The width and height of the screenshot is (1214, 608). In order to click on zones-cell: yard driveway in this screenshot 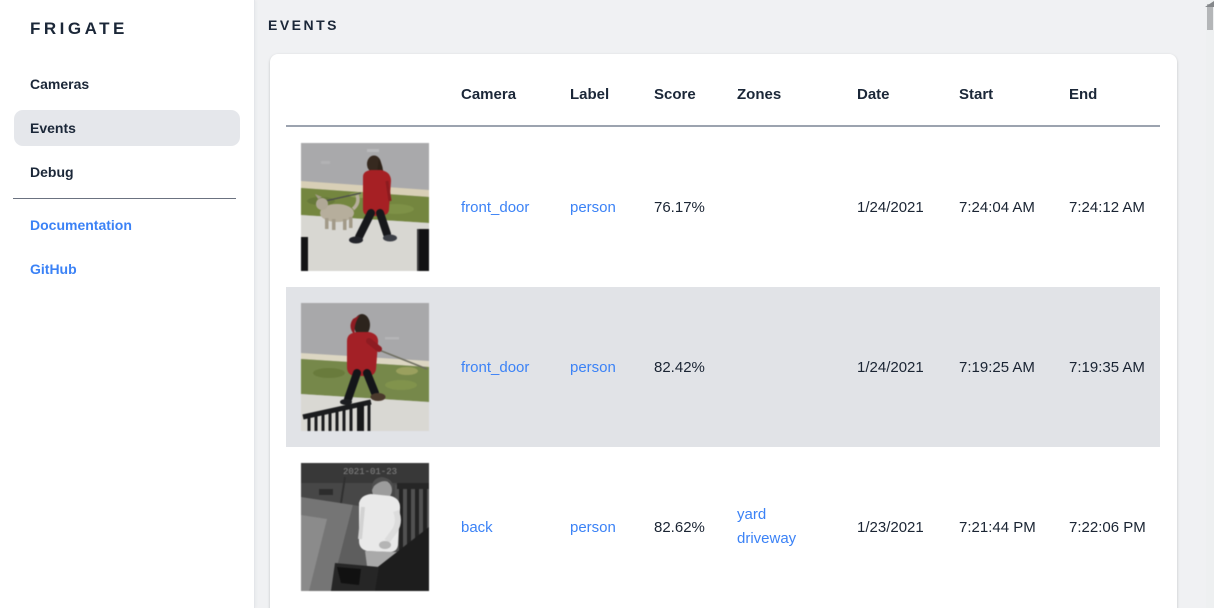, I will do `click(797, 527)`.